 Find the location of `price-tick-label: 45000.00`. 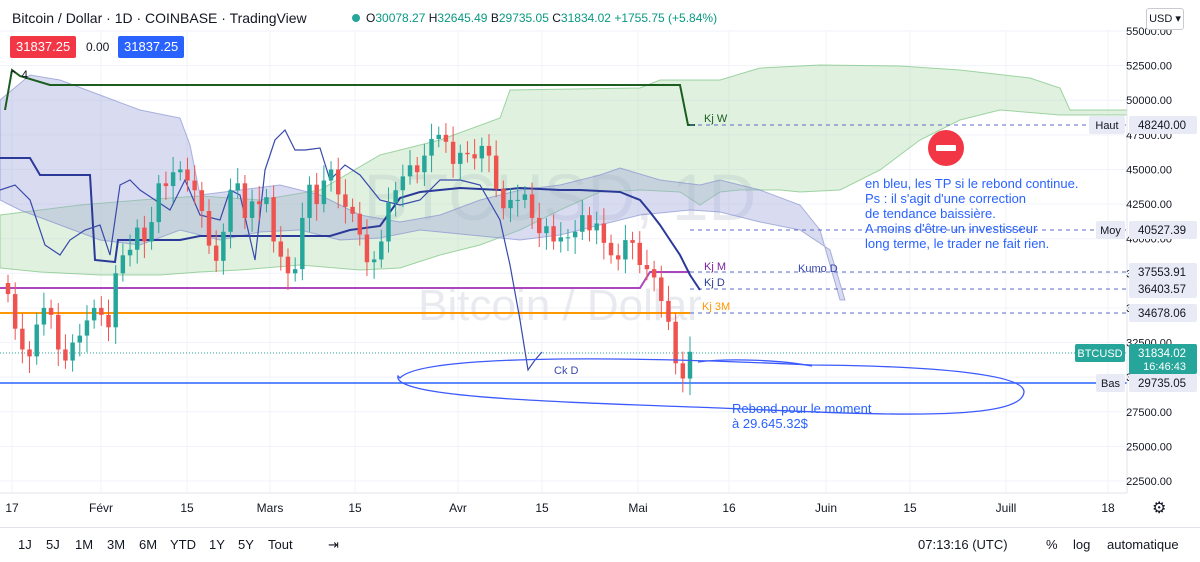

price-tick-label: 45000.00 is located at coordinates (1149, 170).